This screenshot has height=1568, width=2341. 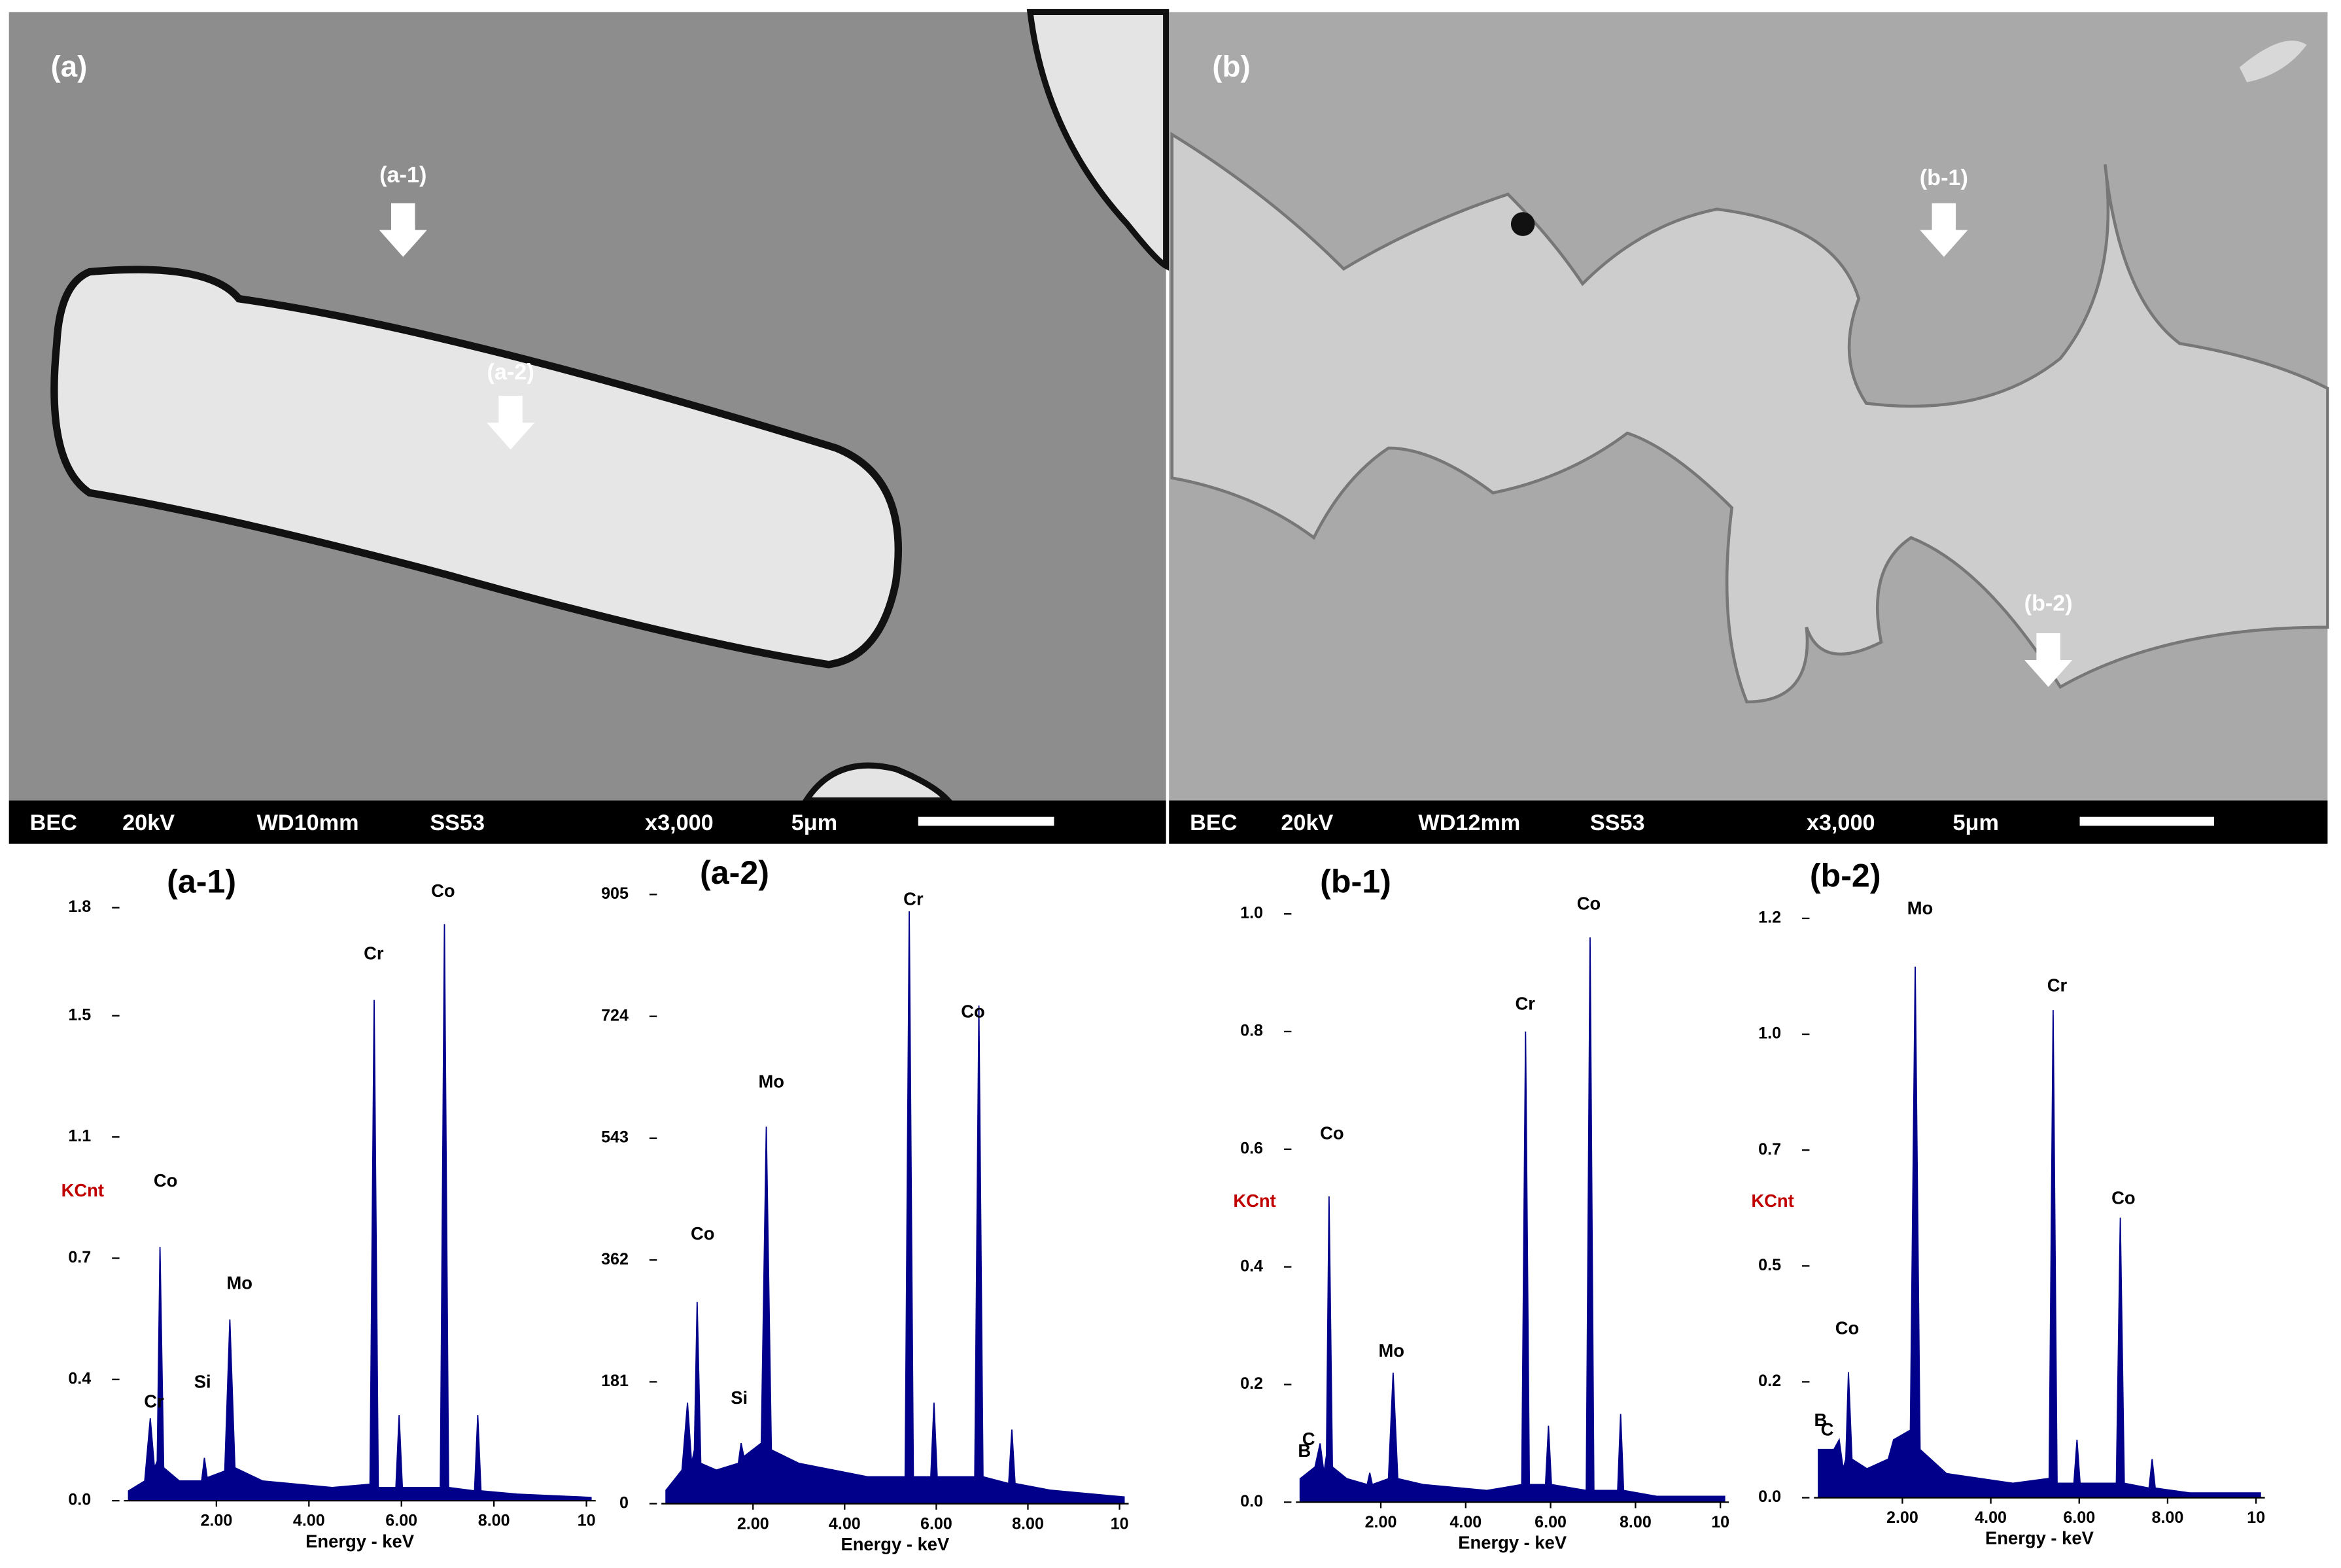 What do you see at coordinates (1251, 1148) in the screenshot?
I see `y-tick-label: 0.6` at bounding box center [1251, 1148].